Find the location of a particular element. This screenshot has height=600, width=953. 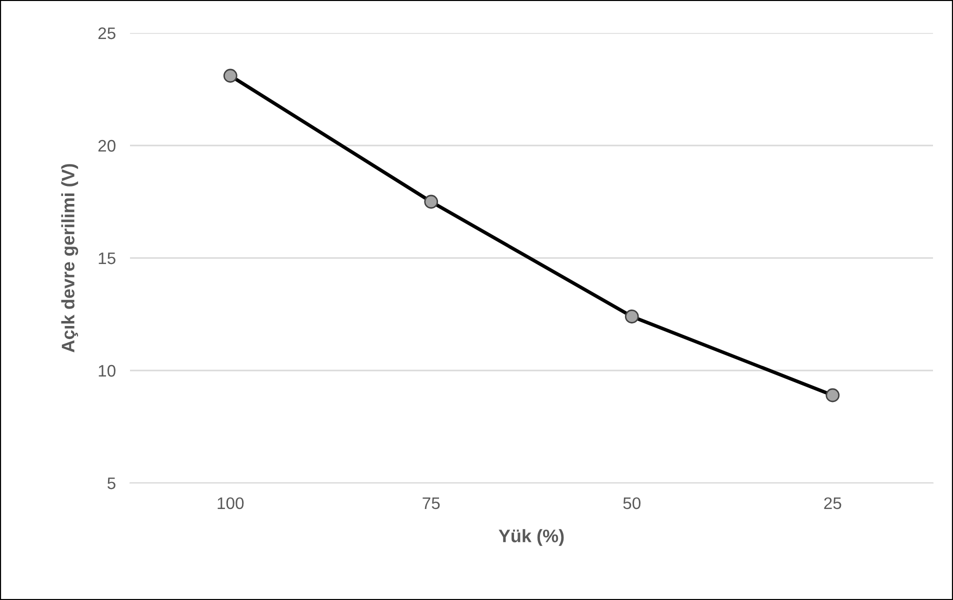

x-axis-title: Yük (%) is located at coordinates (531, 537).